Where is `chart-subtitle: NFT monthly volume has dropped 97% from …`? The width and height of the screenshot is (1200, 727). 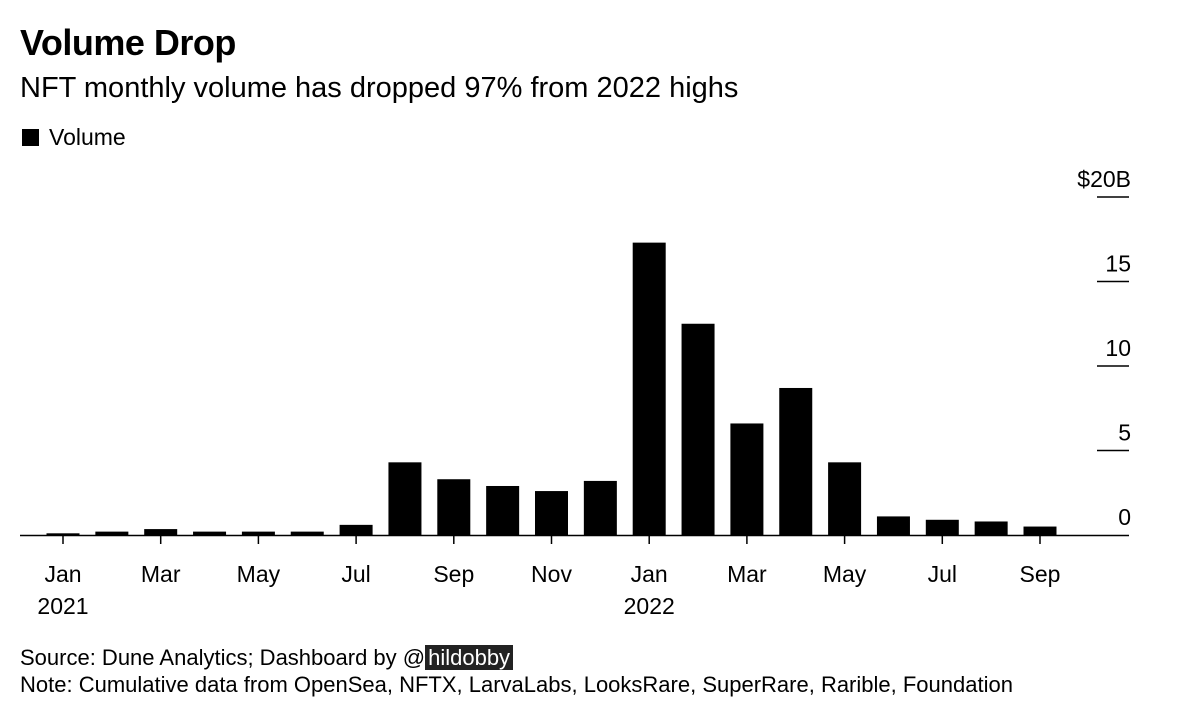 chart-subtitle: NFT monthly volume has dropped 97% from … is located at coordinates (379, 88).